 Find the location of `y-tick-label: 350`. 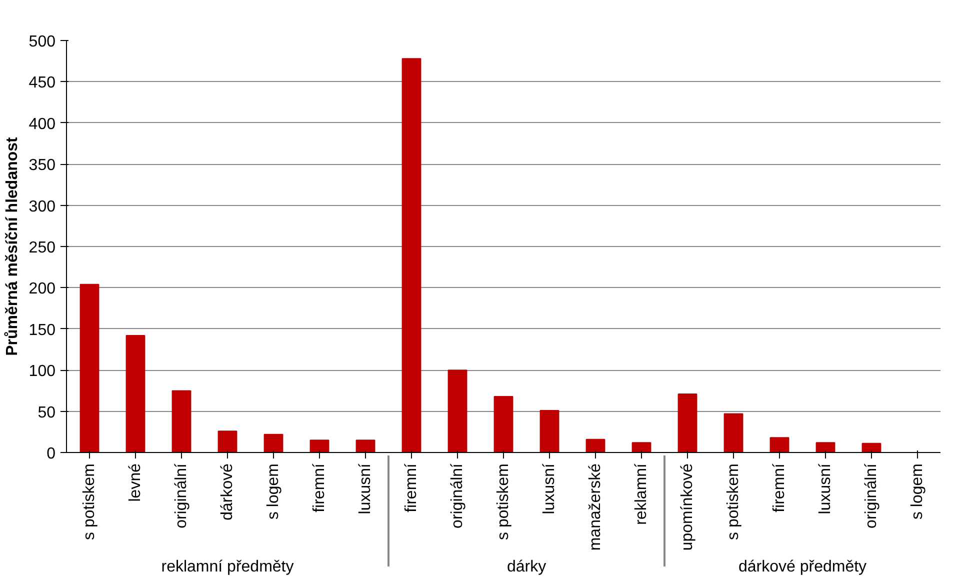

y-tick-label: 350 is located at coordinates (42, 165).